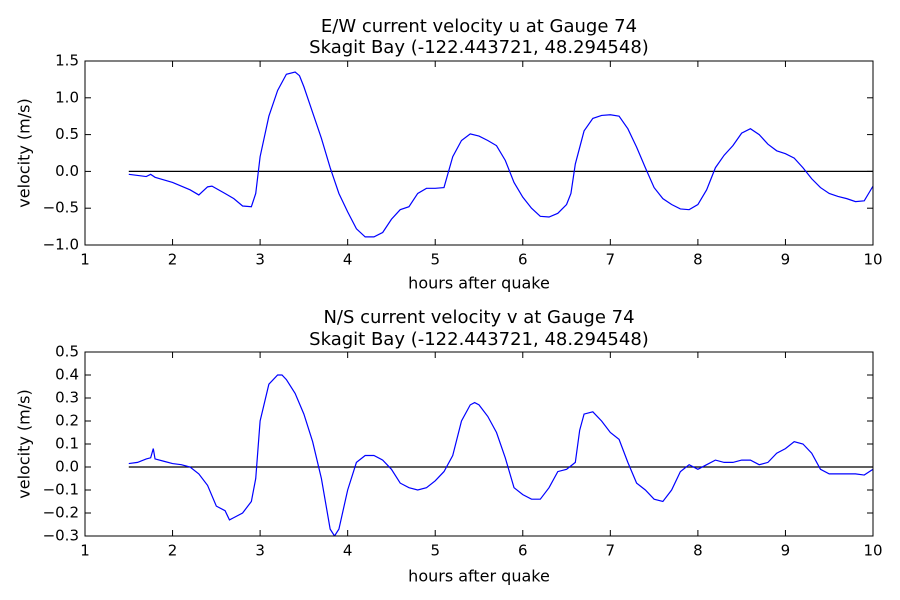 The height and width of the screenshot is (600, 900). What do you see at coordinates (67, 375) in the screenshot?
I see `y-tick-label: 0.4` at bounding box center [67, 375].